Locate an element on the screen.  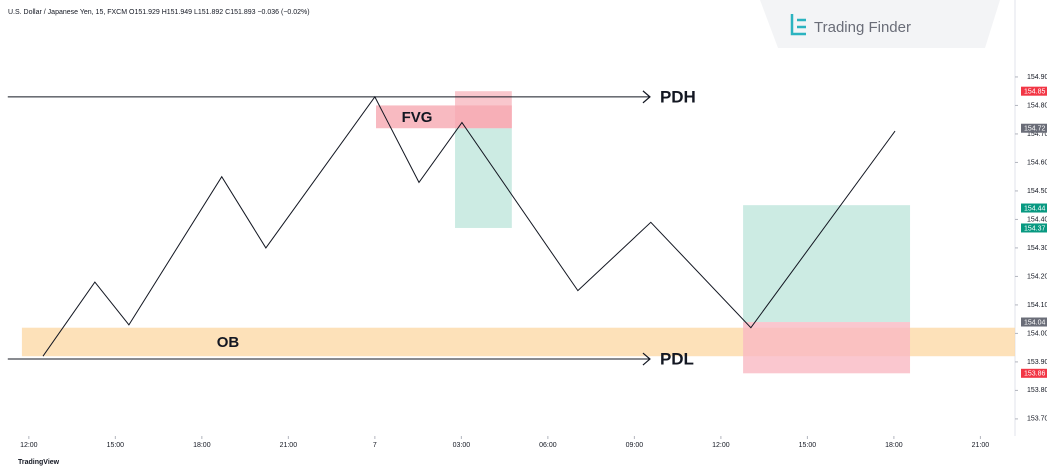
price-tag-label: 154.72 is located at coordinates (1035, 129).